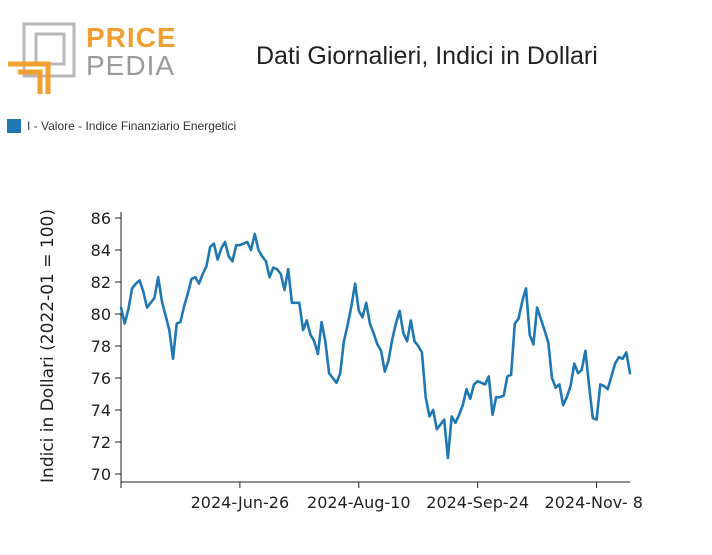 This screenshot has height=555, width=712. Describe the element at coordinates (42, 58) in the screenshot. I see `logo-mark` at that location.